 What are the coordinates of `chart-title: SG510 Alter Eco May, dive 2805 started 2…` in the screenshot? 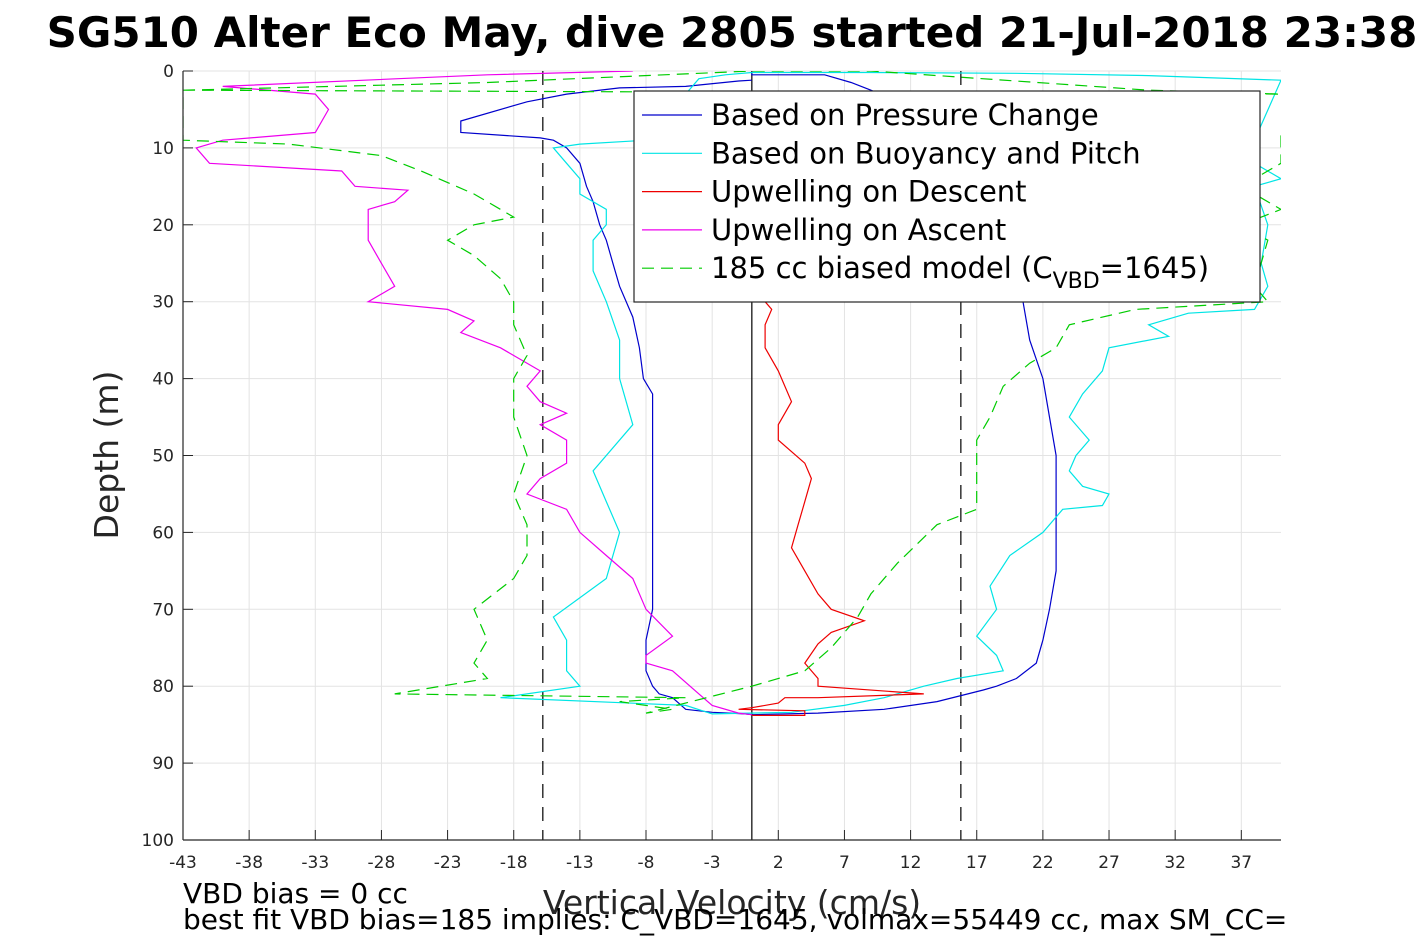 It's located at (732, 32).